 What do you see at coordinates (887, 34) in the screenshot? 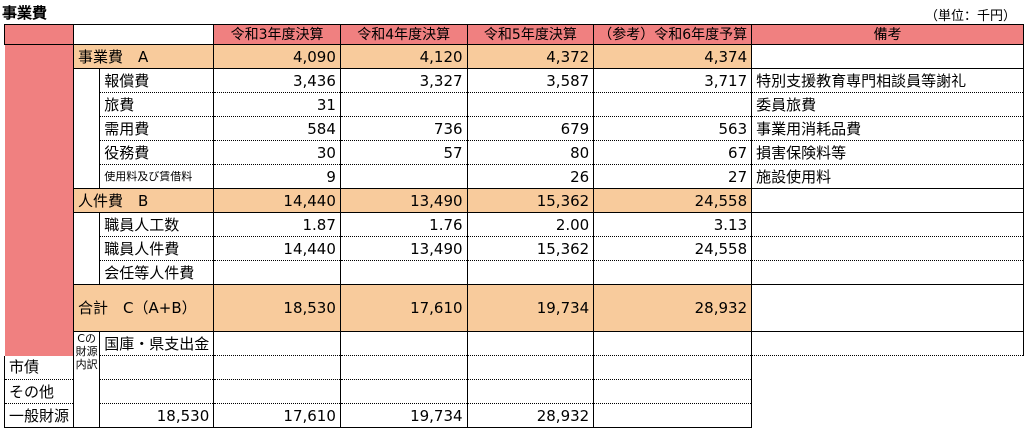
I see `header-notes: 備考` at bounding box center [887, 34].